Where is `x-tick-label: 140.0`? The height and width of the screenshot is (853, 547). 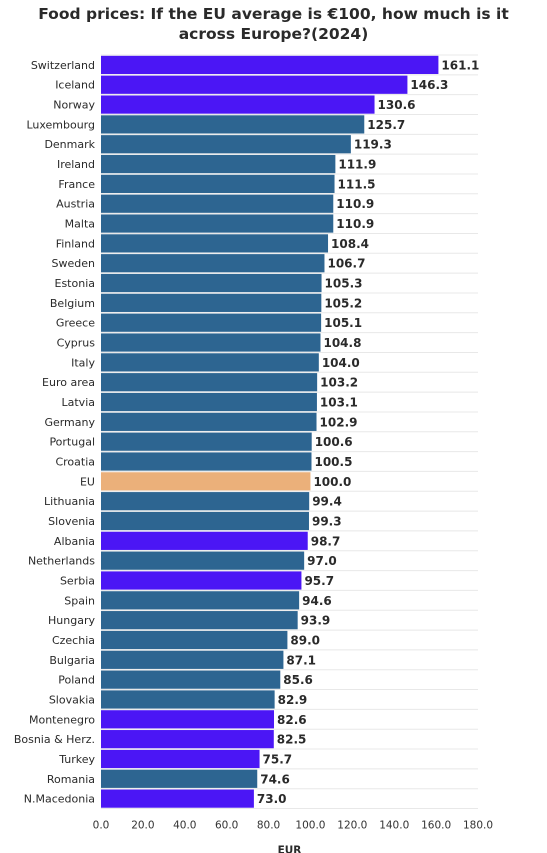 x-tick-label: 140.0 is located at coordinates (394, 826).